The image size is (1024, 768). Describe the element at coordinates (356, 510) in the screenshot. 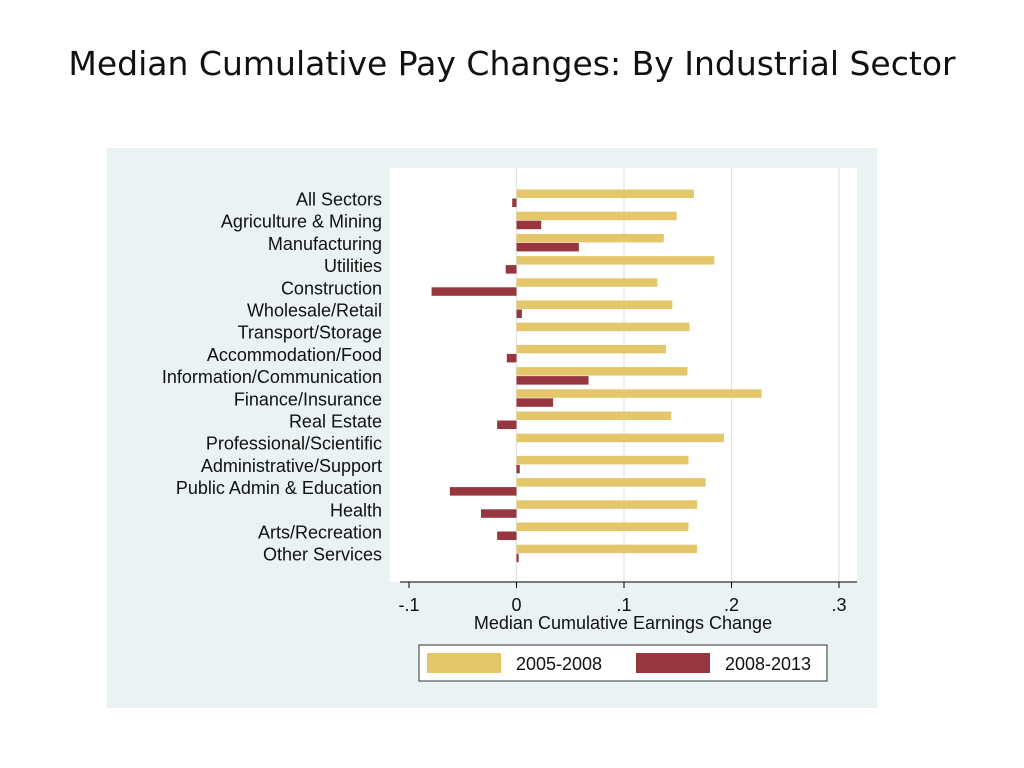

I see `category-label-14: Health` at that location.